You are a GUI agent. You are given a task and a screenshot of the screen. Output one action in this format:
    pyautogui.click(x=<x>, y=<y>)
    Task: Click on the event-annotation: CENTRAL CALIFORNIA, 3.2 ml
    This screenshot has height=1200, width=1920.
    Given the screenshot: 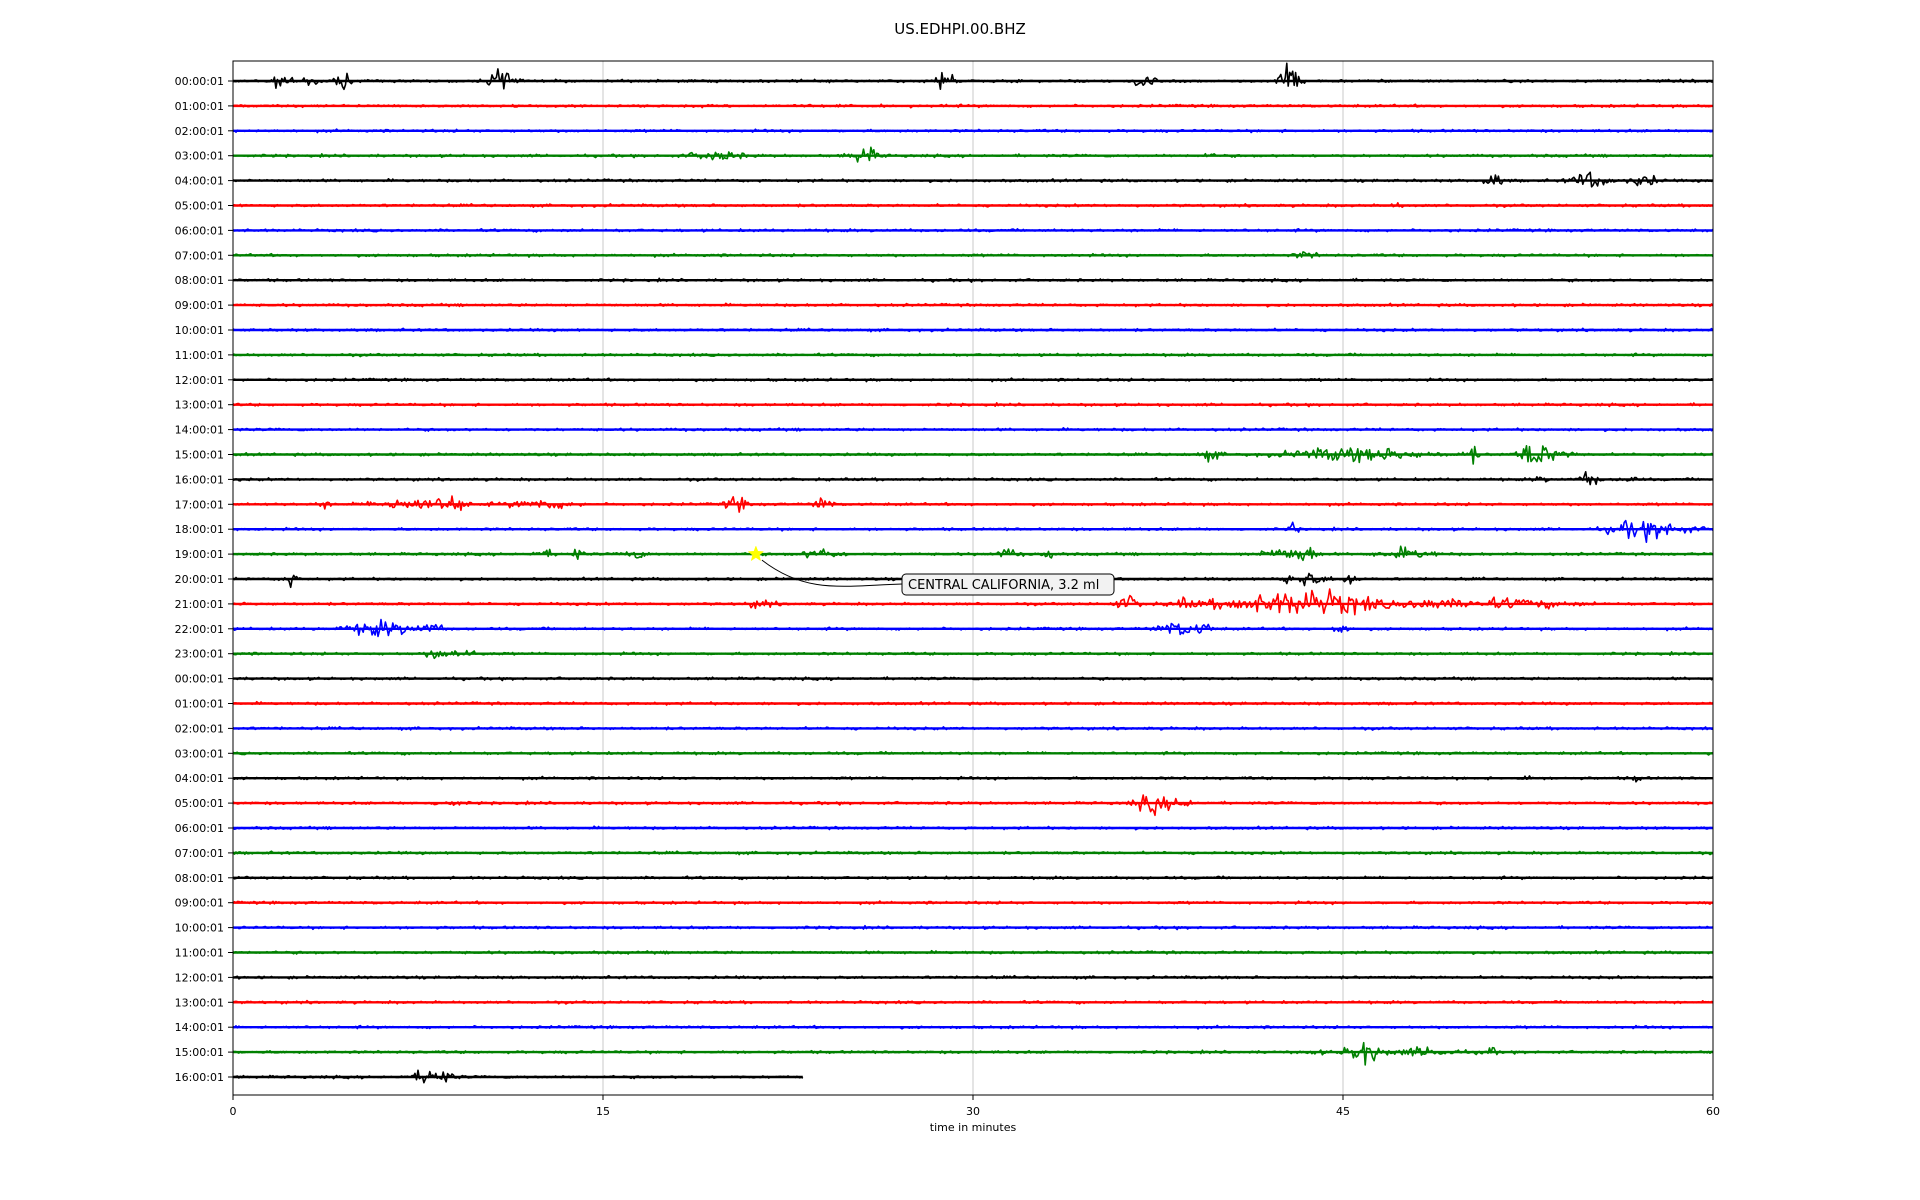 What is the action you would take?
    pyautogui.click(x=931, y=570)
    